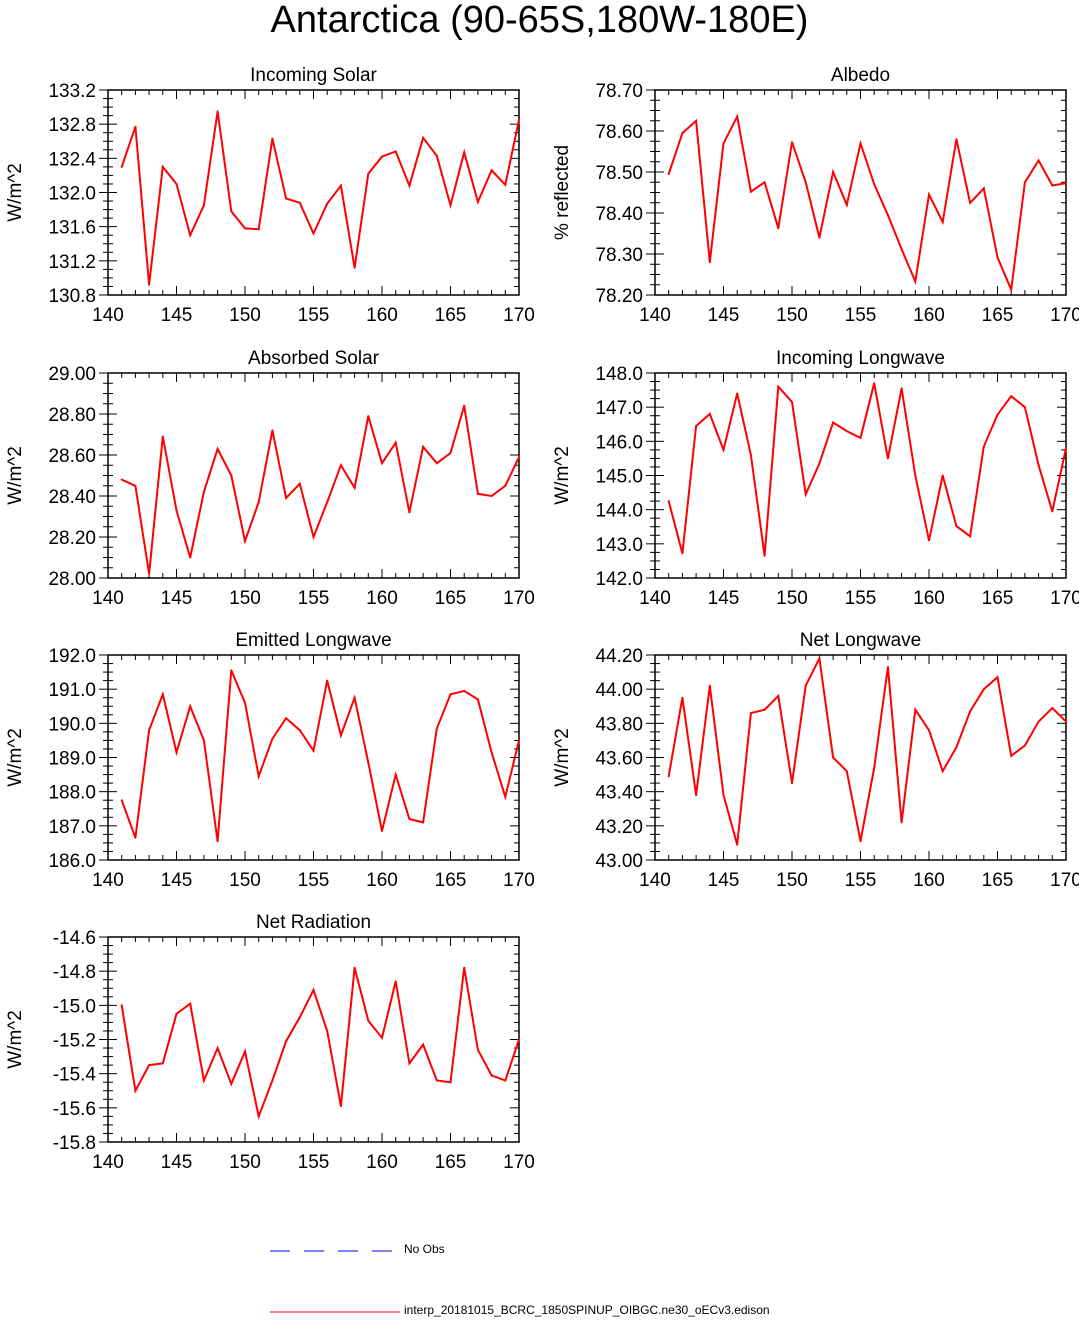 Image resolution: width=1079 pixels, height=1321 pixels. Describe the element at coordinates (15, 475) in the screenshot. I see `y-axis-label: W/m^2` at that location.